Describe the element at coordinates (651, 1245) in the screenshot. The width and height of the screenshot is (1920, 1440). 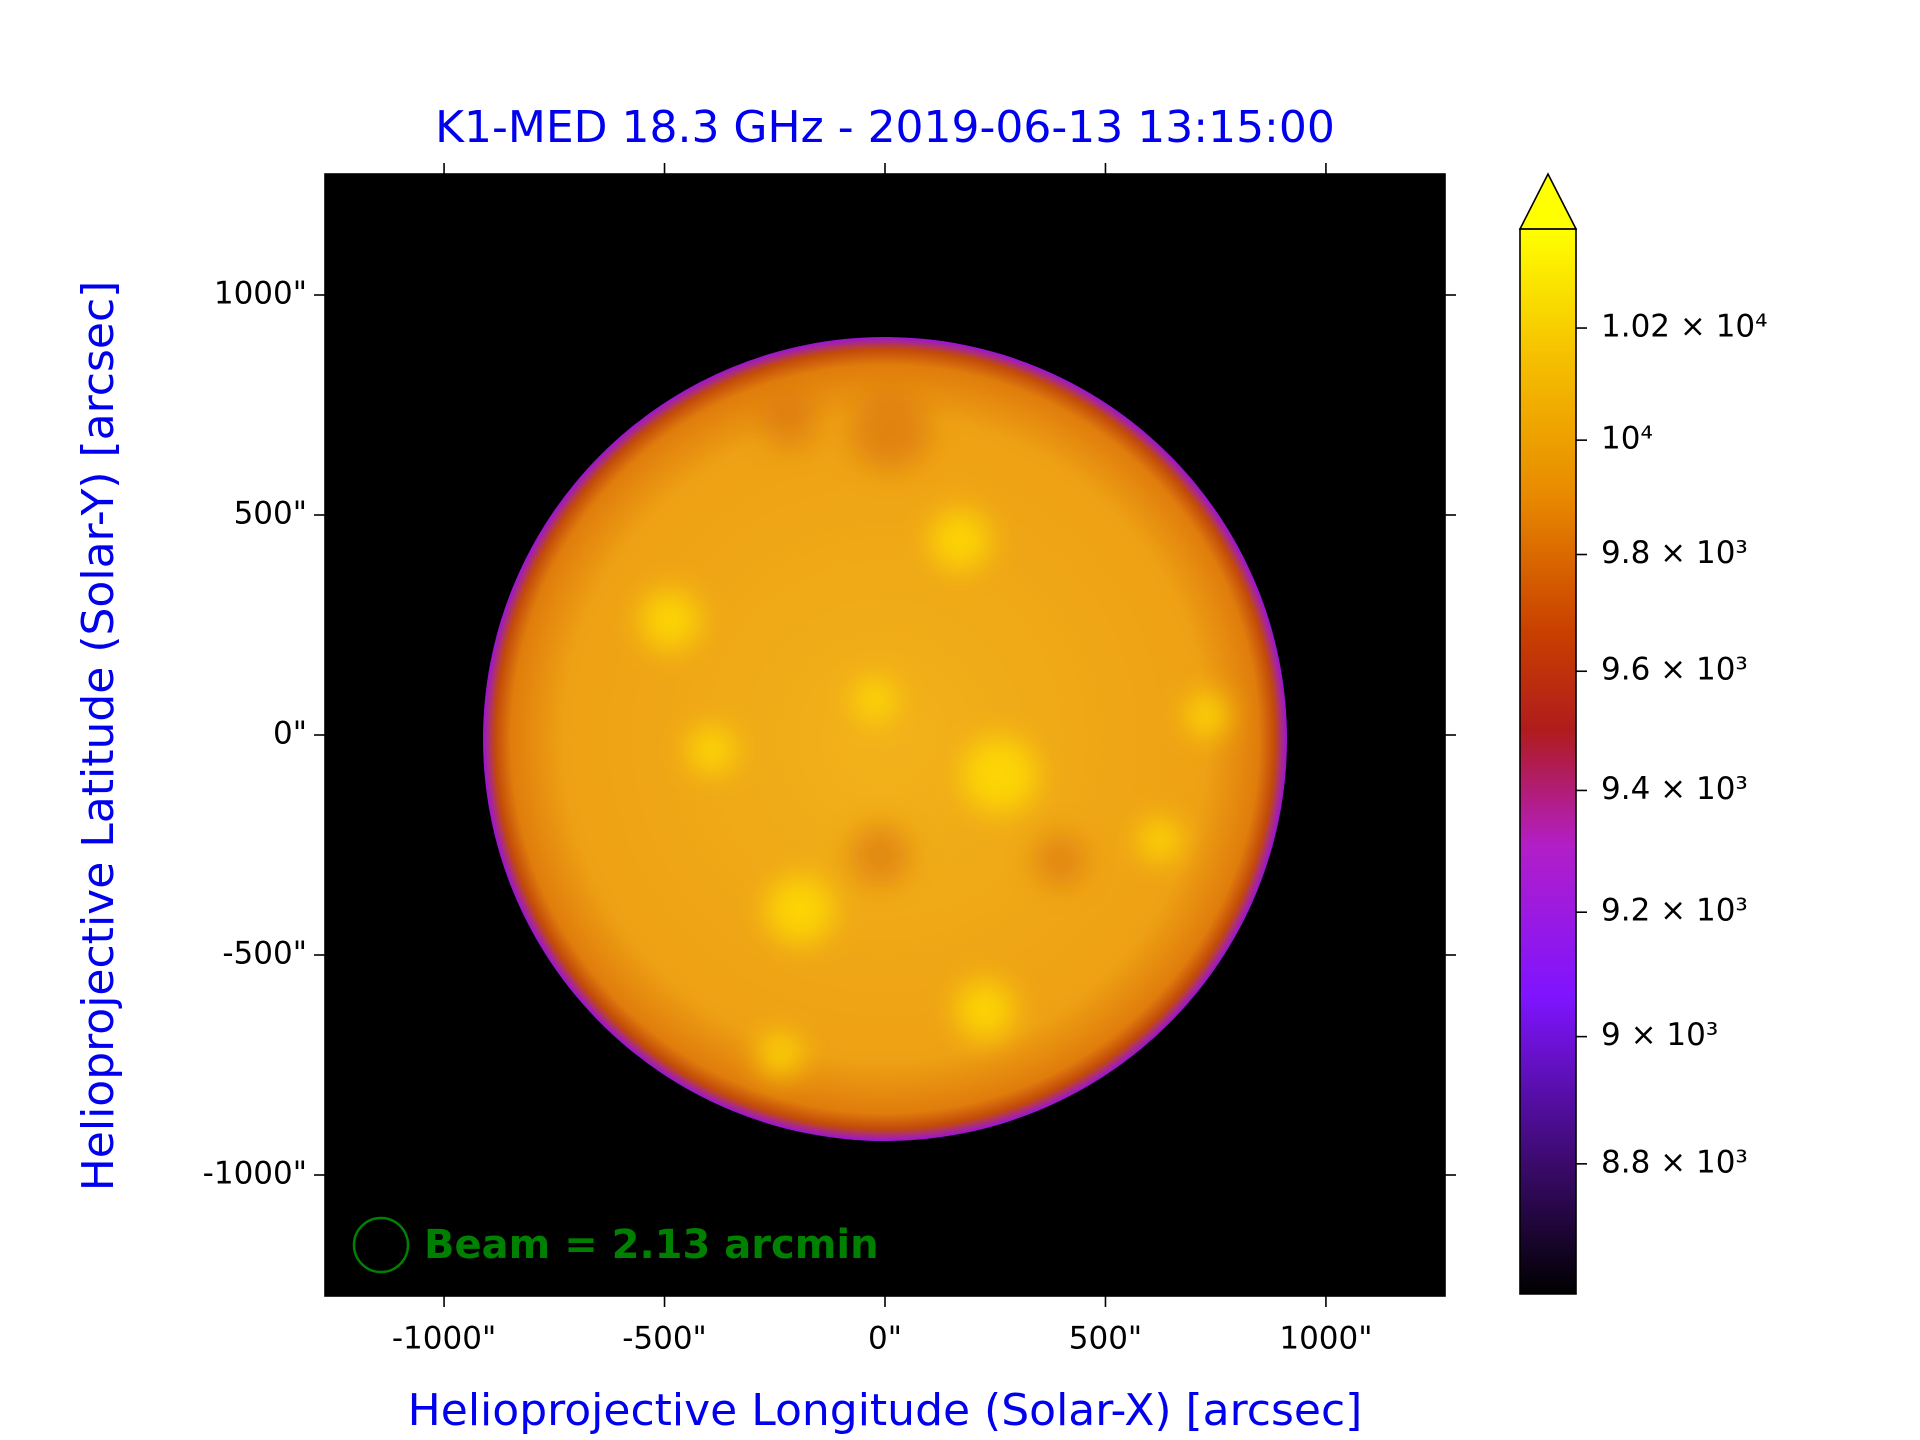
I see `beam-annotation: Beam = 2.13 arcmin` at that location.